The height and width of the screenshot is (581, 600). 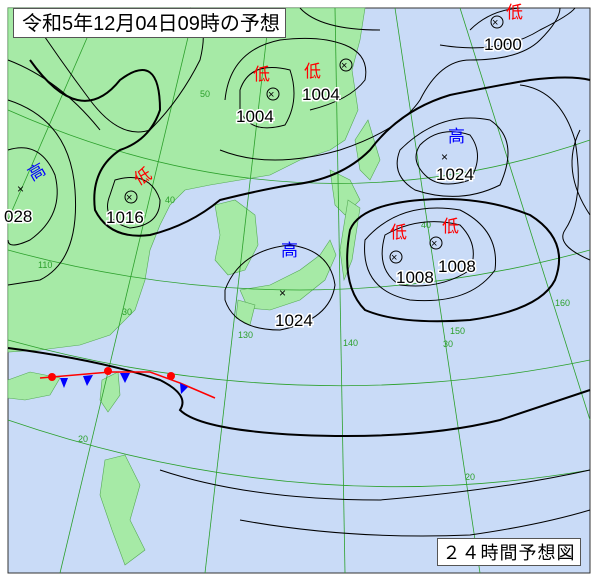 What do you see at coordinates (350, 343) in the screenshot?
I see `grid-label: 140` at bounding box center [350, 343].